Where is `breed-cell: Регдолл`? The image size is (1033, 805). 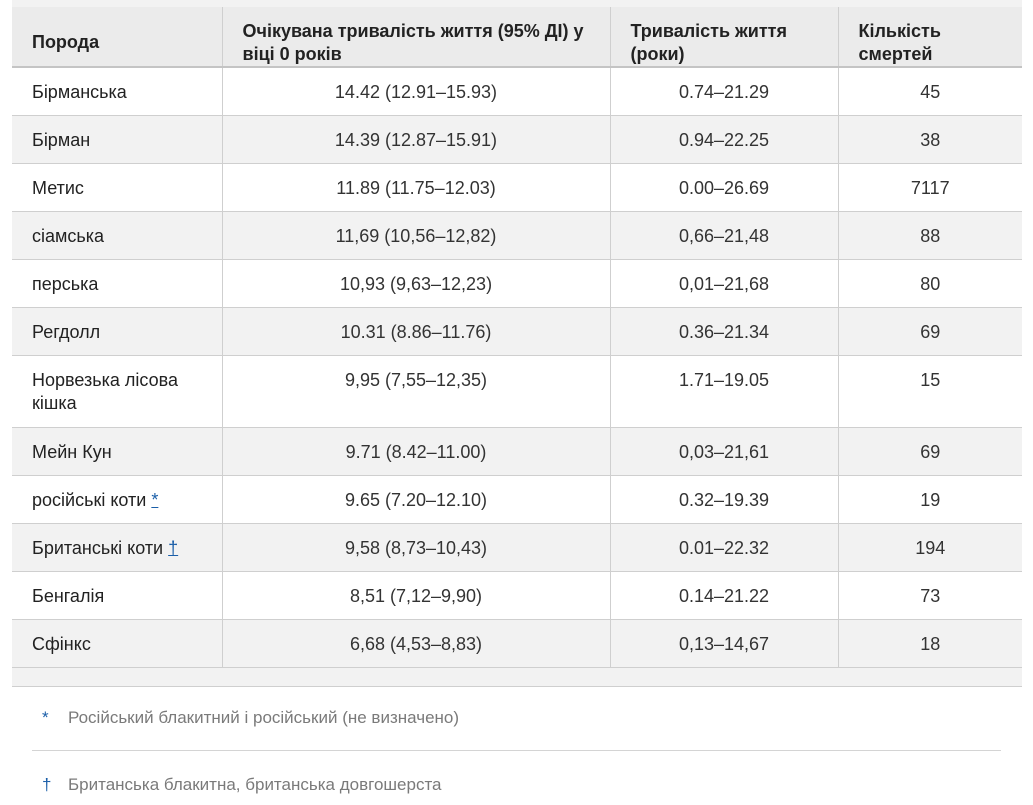
breed-cell: Регдолл is located at coordinates (117, 331).